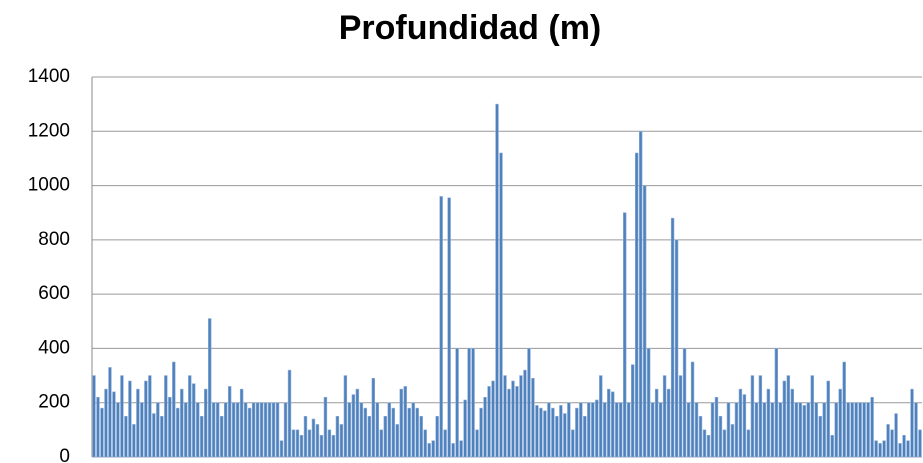 This screenshot has width=923, height=463. Describe the element at coordinates (49, 76) in the screenshot. I see `y-tick-label: 1400` at that location.